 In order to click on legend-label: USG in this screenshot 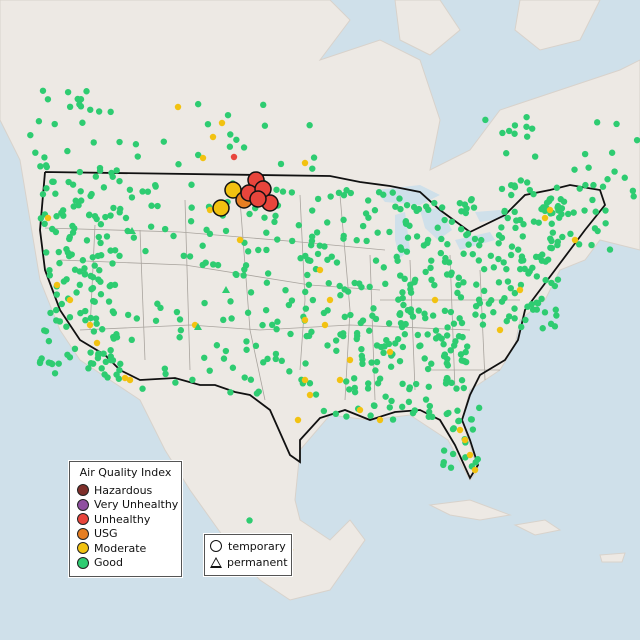, I will do `click(106, 534)`.